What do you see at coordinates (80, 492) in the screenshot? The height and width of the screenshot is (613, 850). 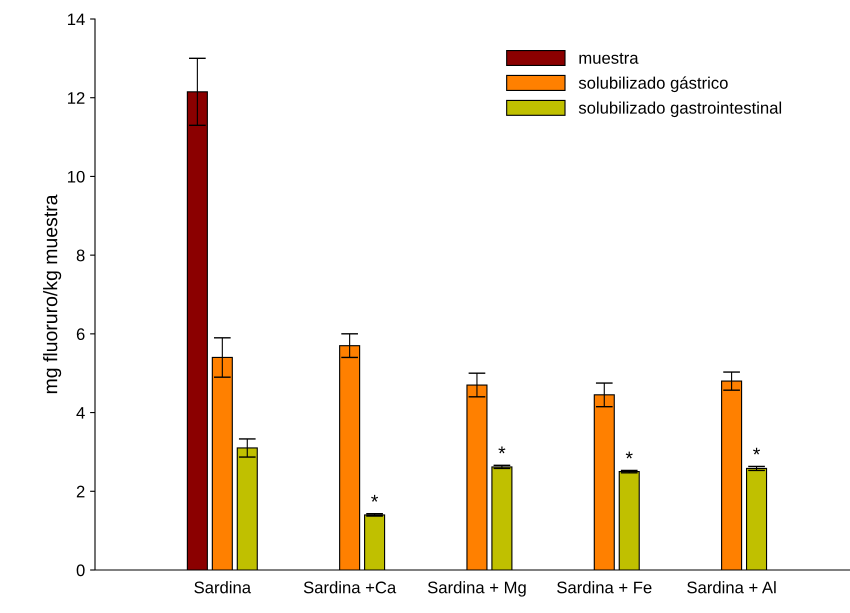 I see `y-tick-label: 2` at bounding box center [80, 492].